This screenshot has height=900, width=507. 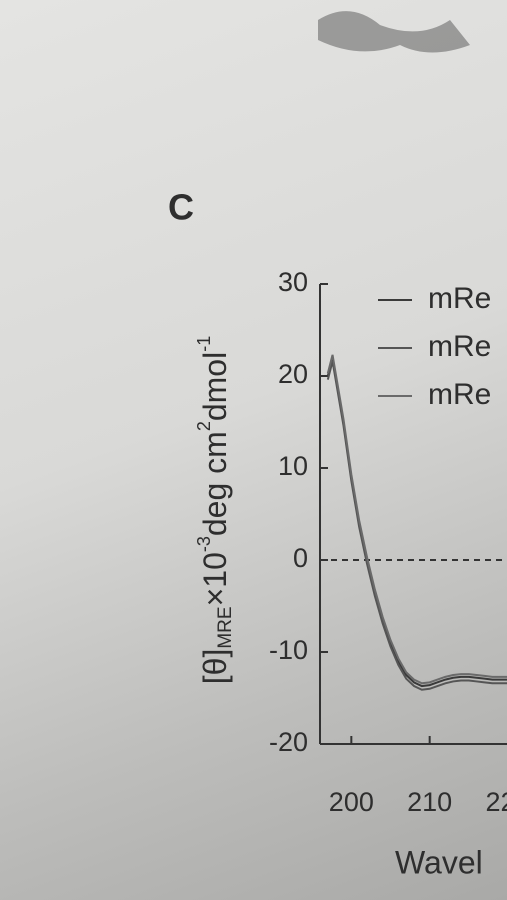 I want to click on protein-image, so click(x=394, y=32).